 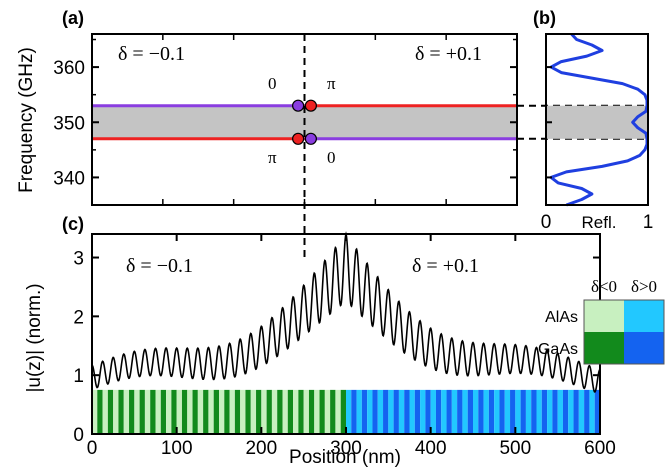 What do you see at coordinates (544, 18) in the screenshot?
I see `panel-label-b: (b)` at bounding box center [544, 18].